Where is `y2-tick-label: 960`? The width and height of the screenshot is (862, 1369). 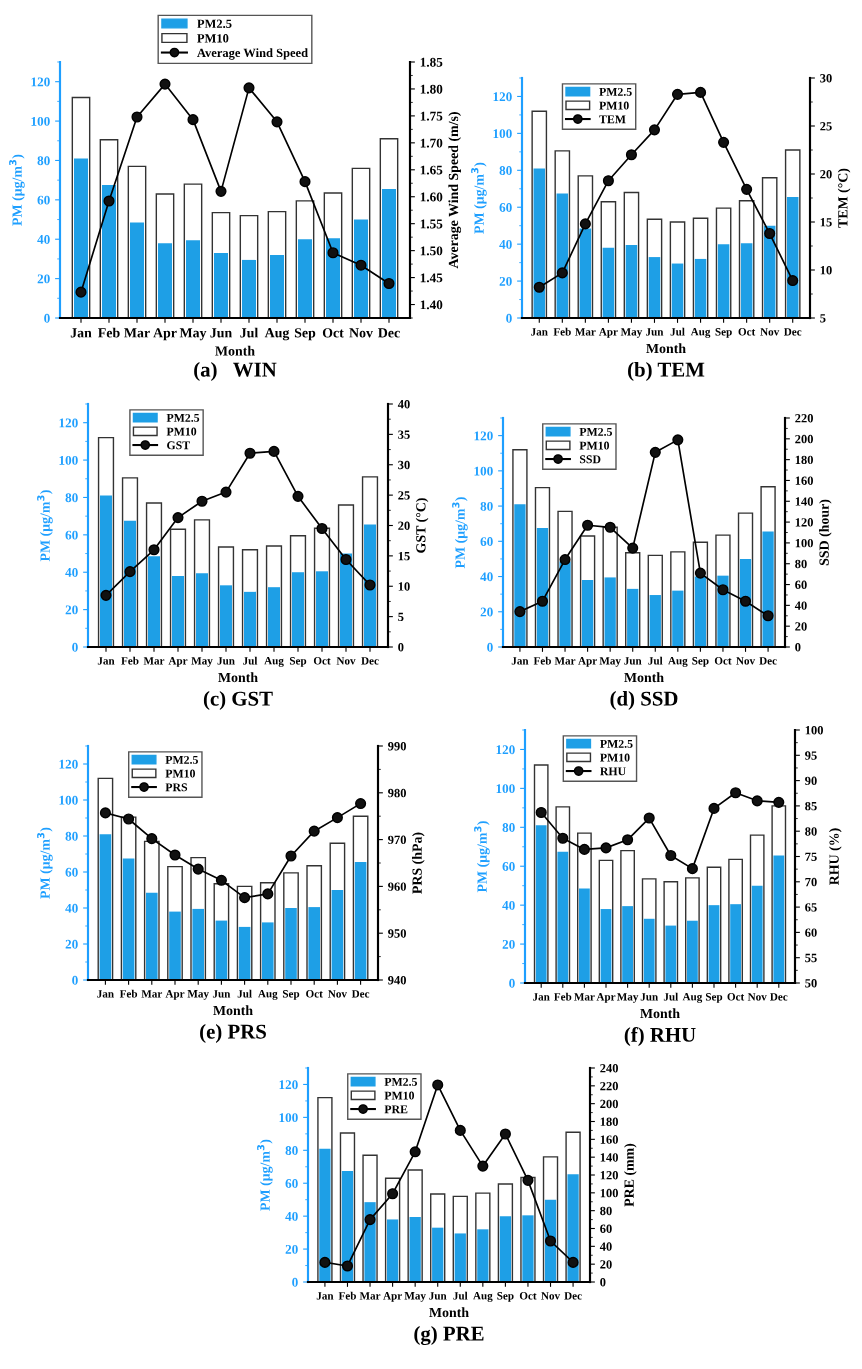 y2-tick-label: 960 is located at coordinates (397, 886).